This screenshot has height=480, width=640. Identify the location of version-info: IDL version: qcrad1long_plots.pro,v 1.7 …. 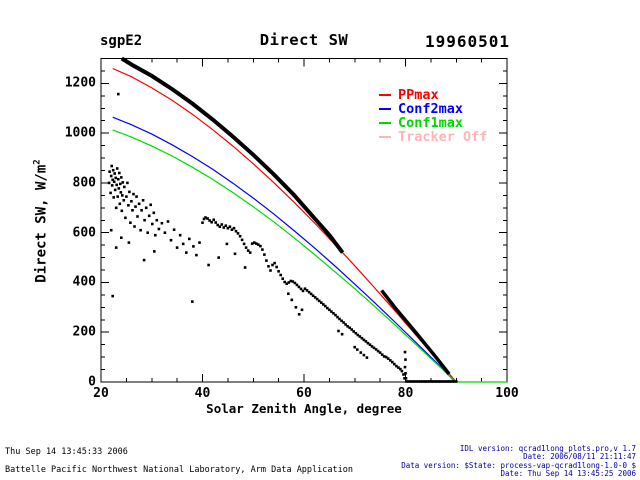
(518, 461).